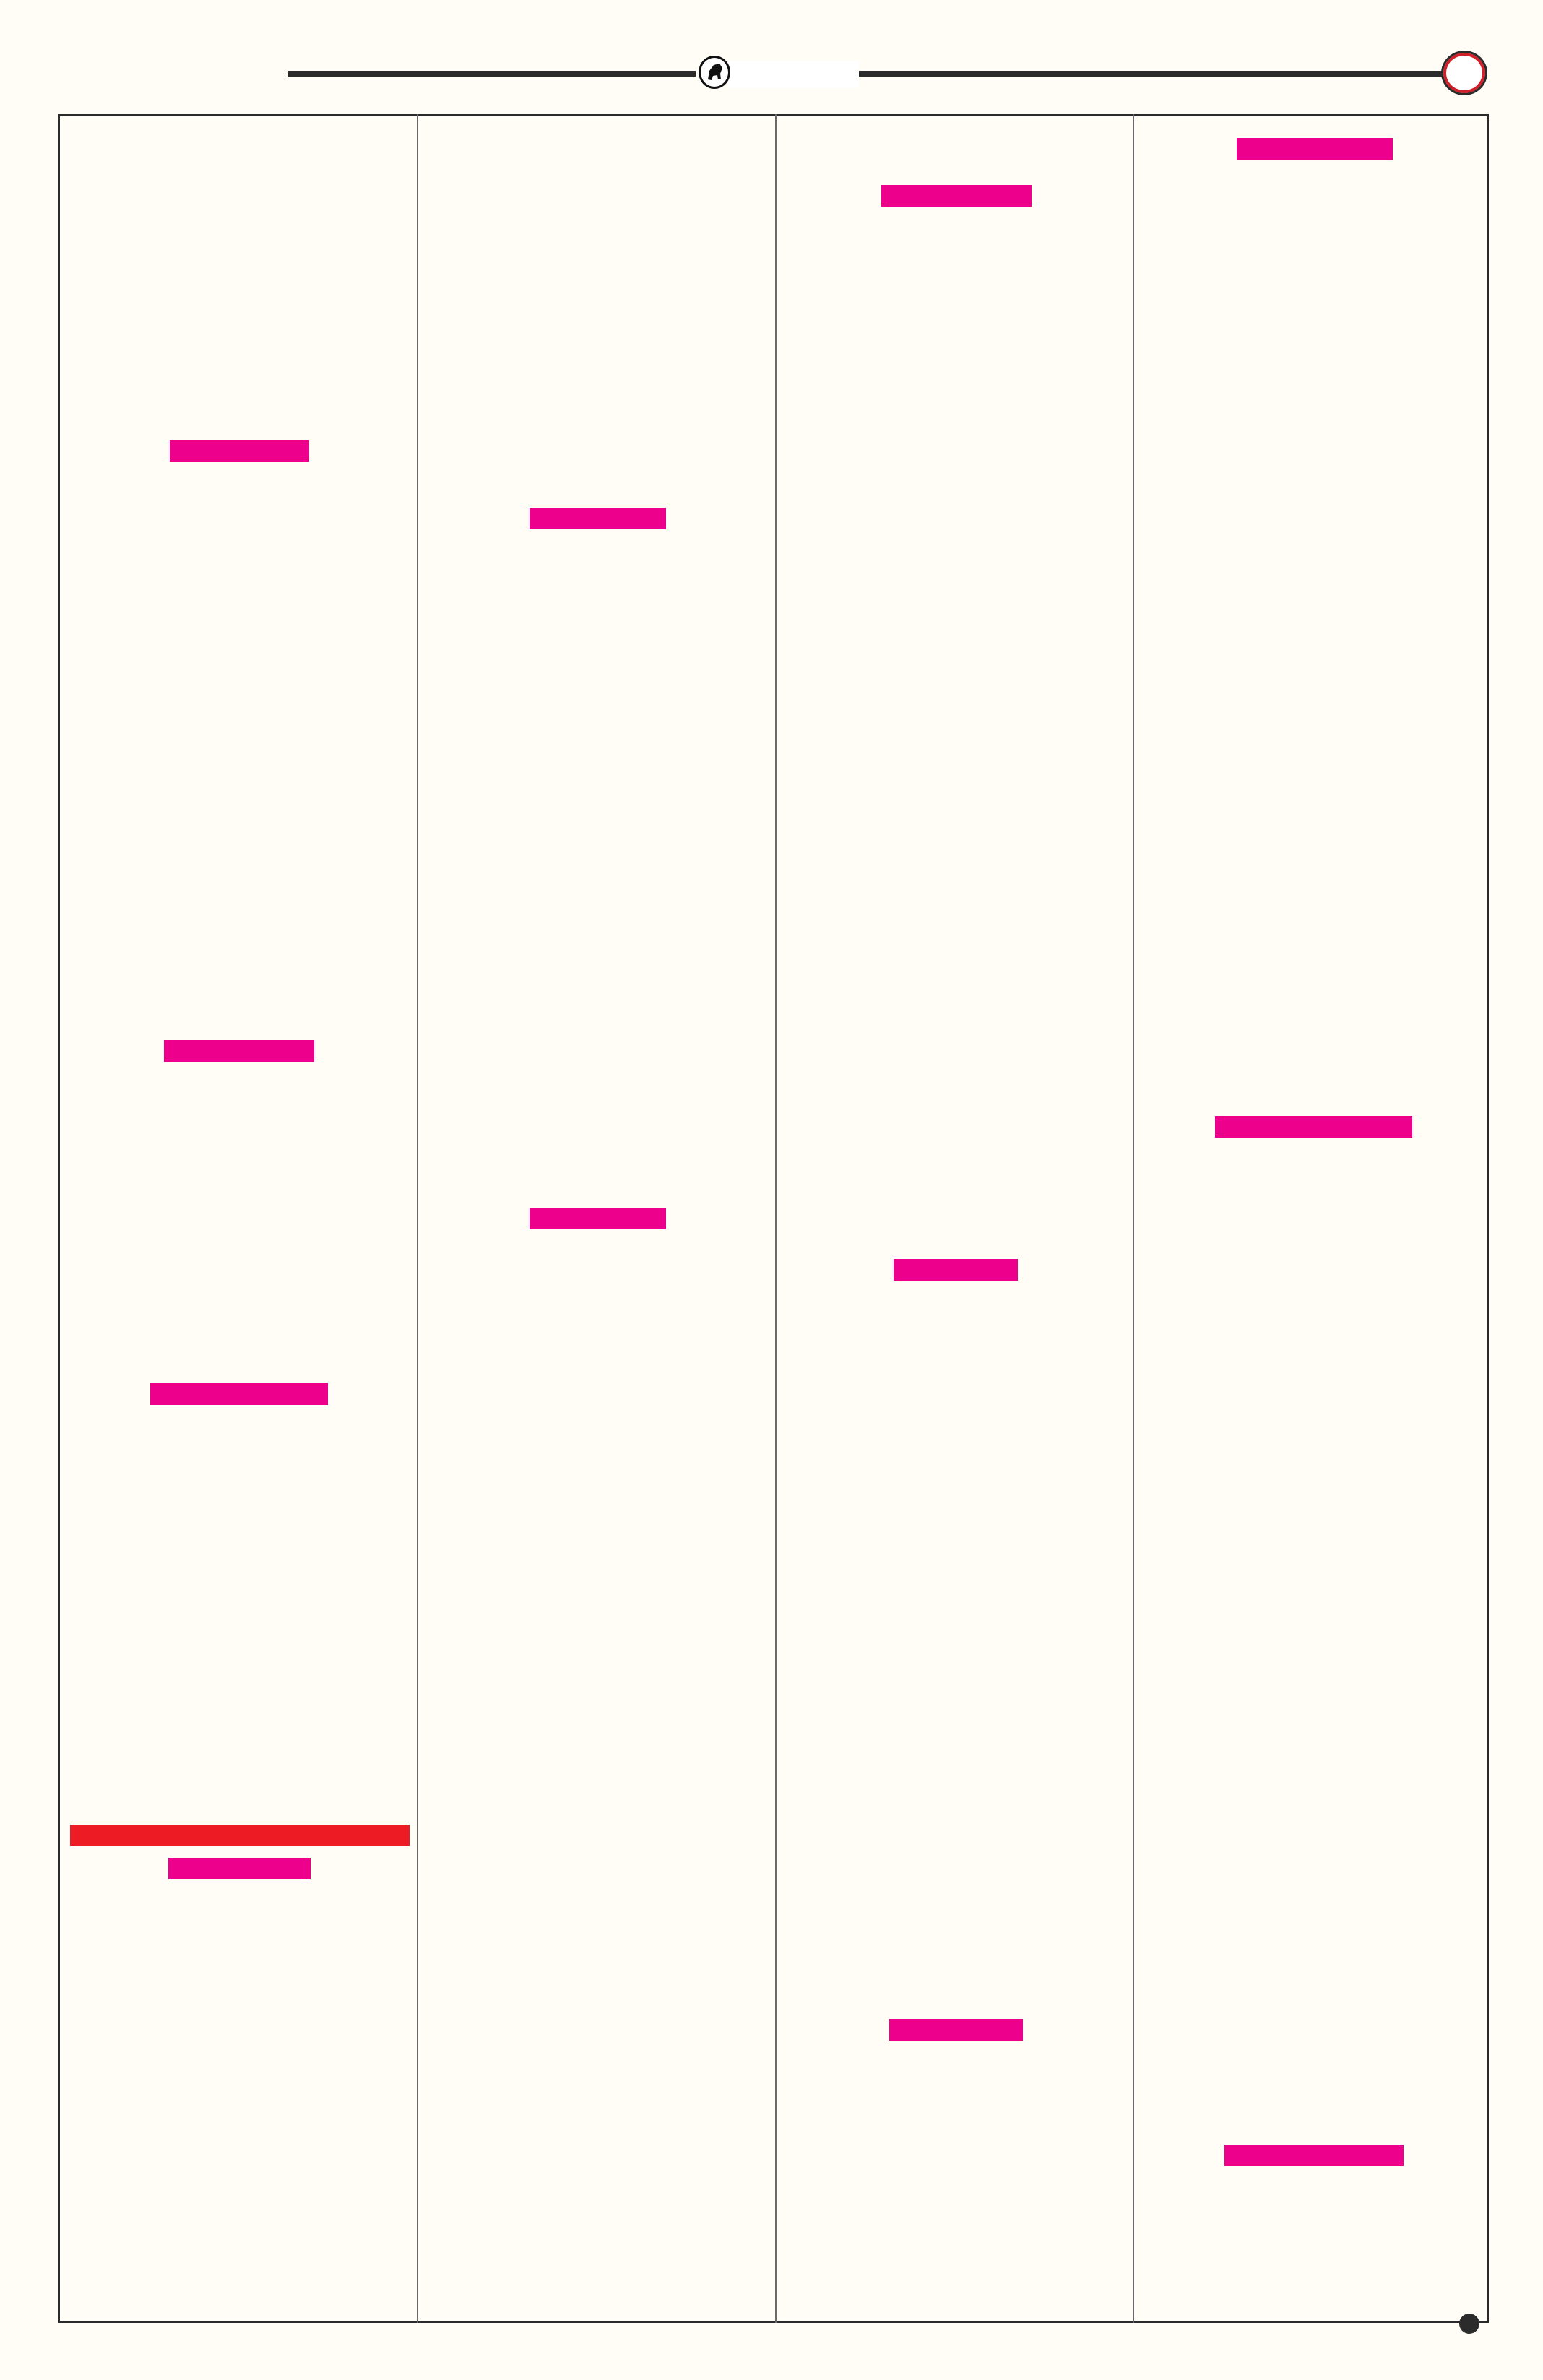  What do you see at coordinates (714, 72) in the screenshot?
I see `bull-emblem-icon` at bounding box center [714, 72].